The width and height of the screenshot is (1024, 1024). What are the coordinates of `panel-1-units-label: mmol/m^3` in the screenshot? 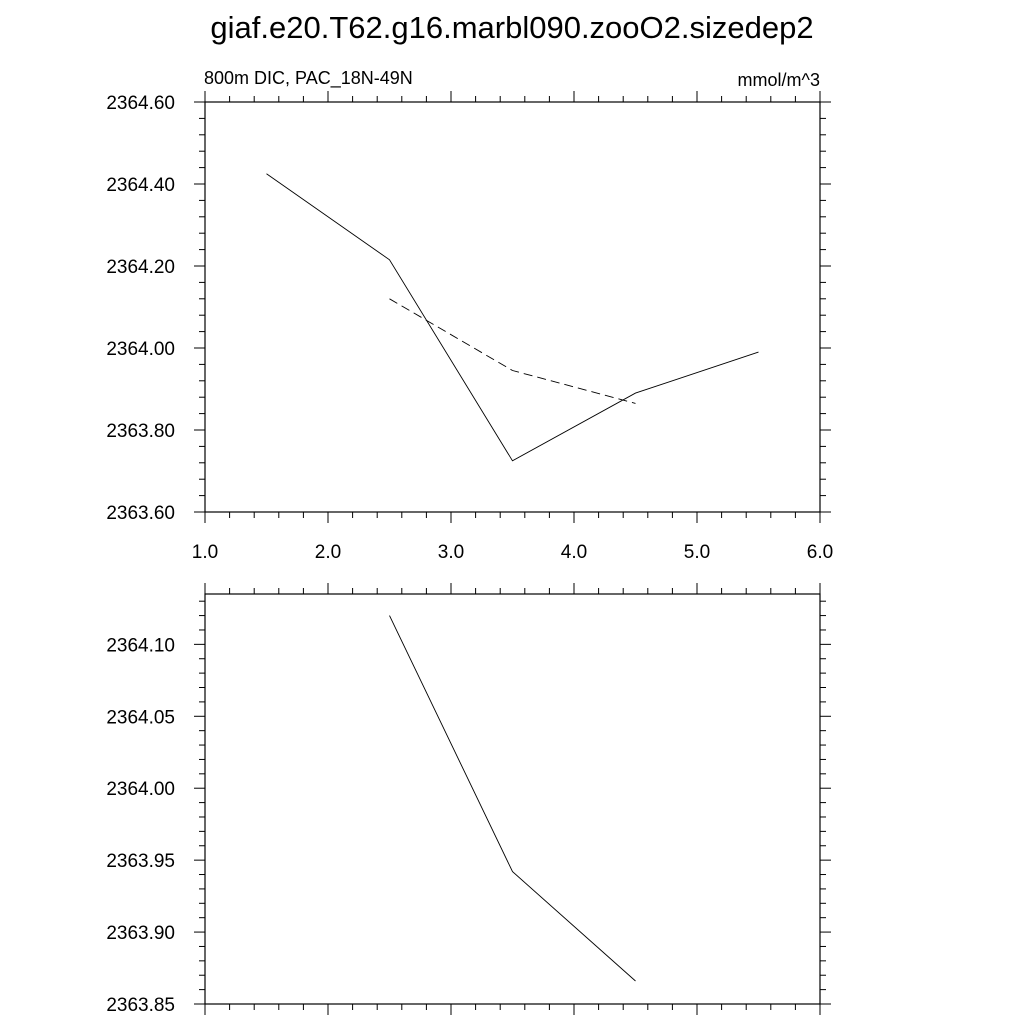 It's located at (779, 80).